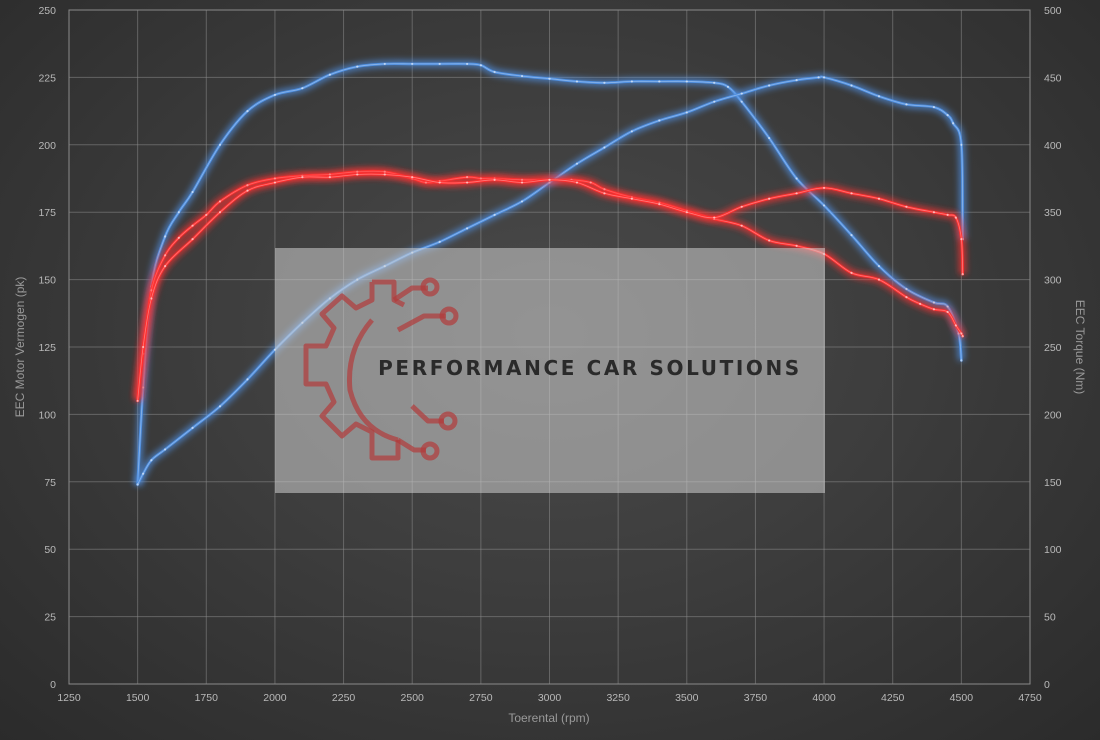 The image size is (1100, 740). Describe the element at coordinates (1053, 550) in the screenshot. I see `right-tick-label: 100` at that location.